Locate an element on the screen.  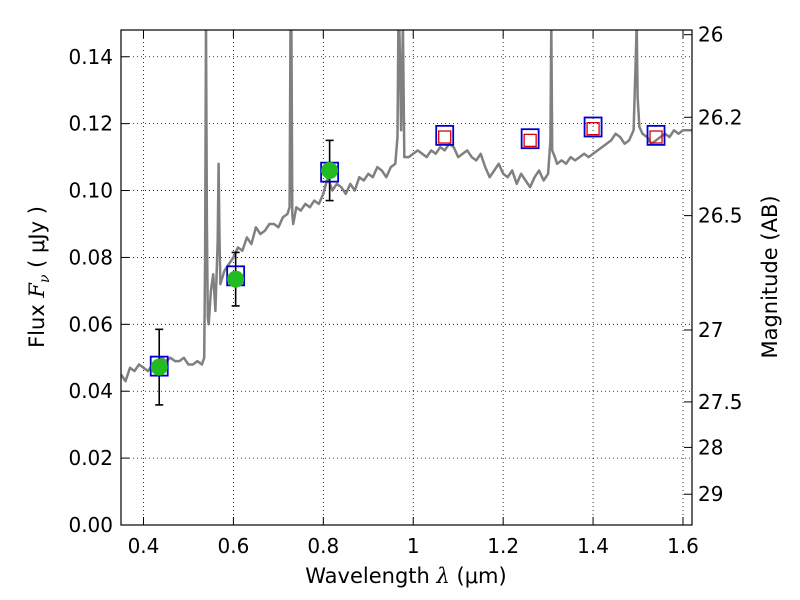
right-tick-label: 29 is located at coordinates (710, 494).